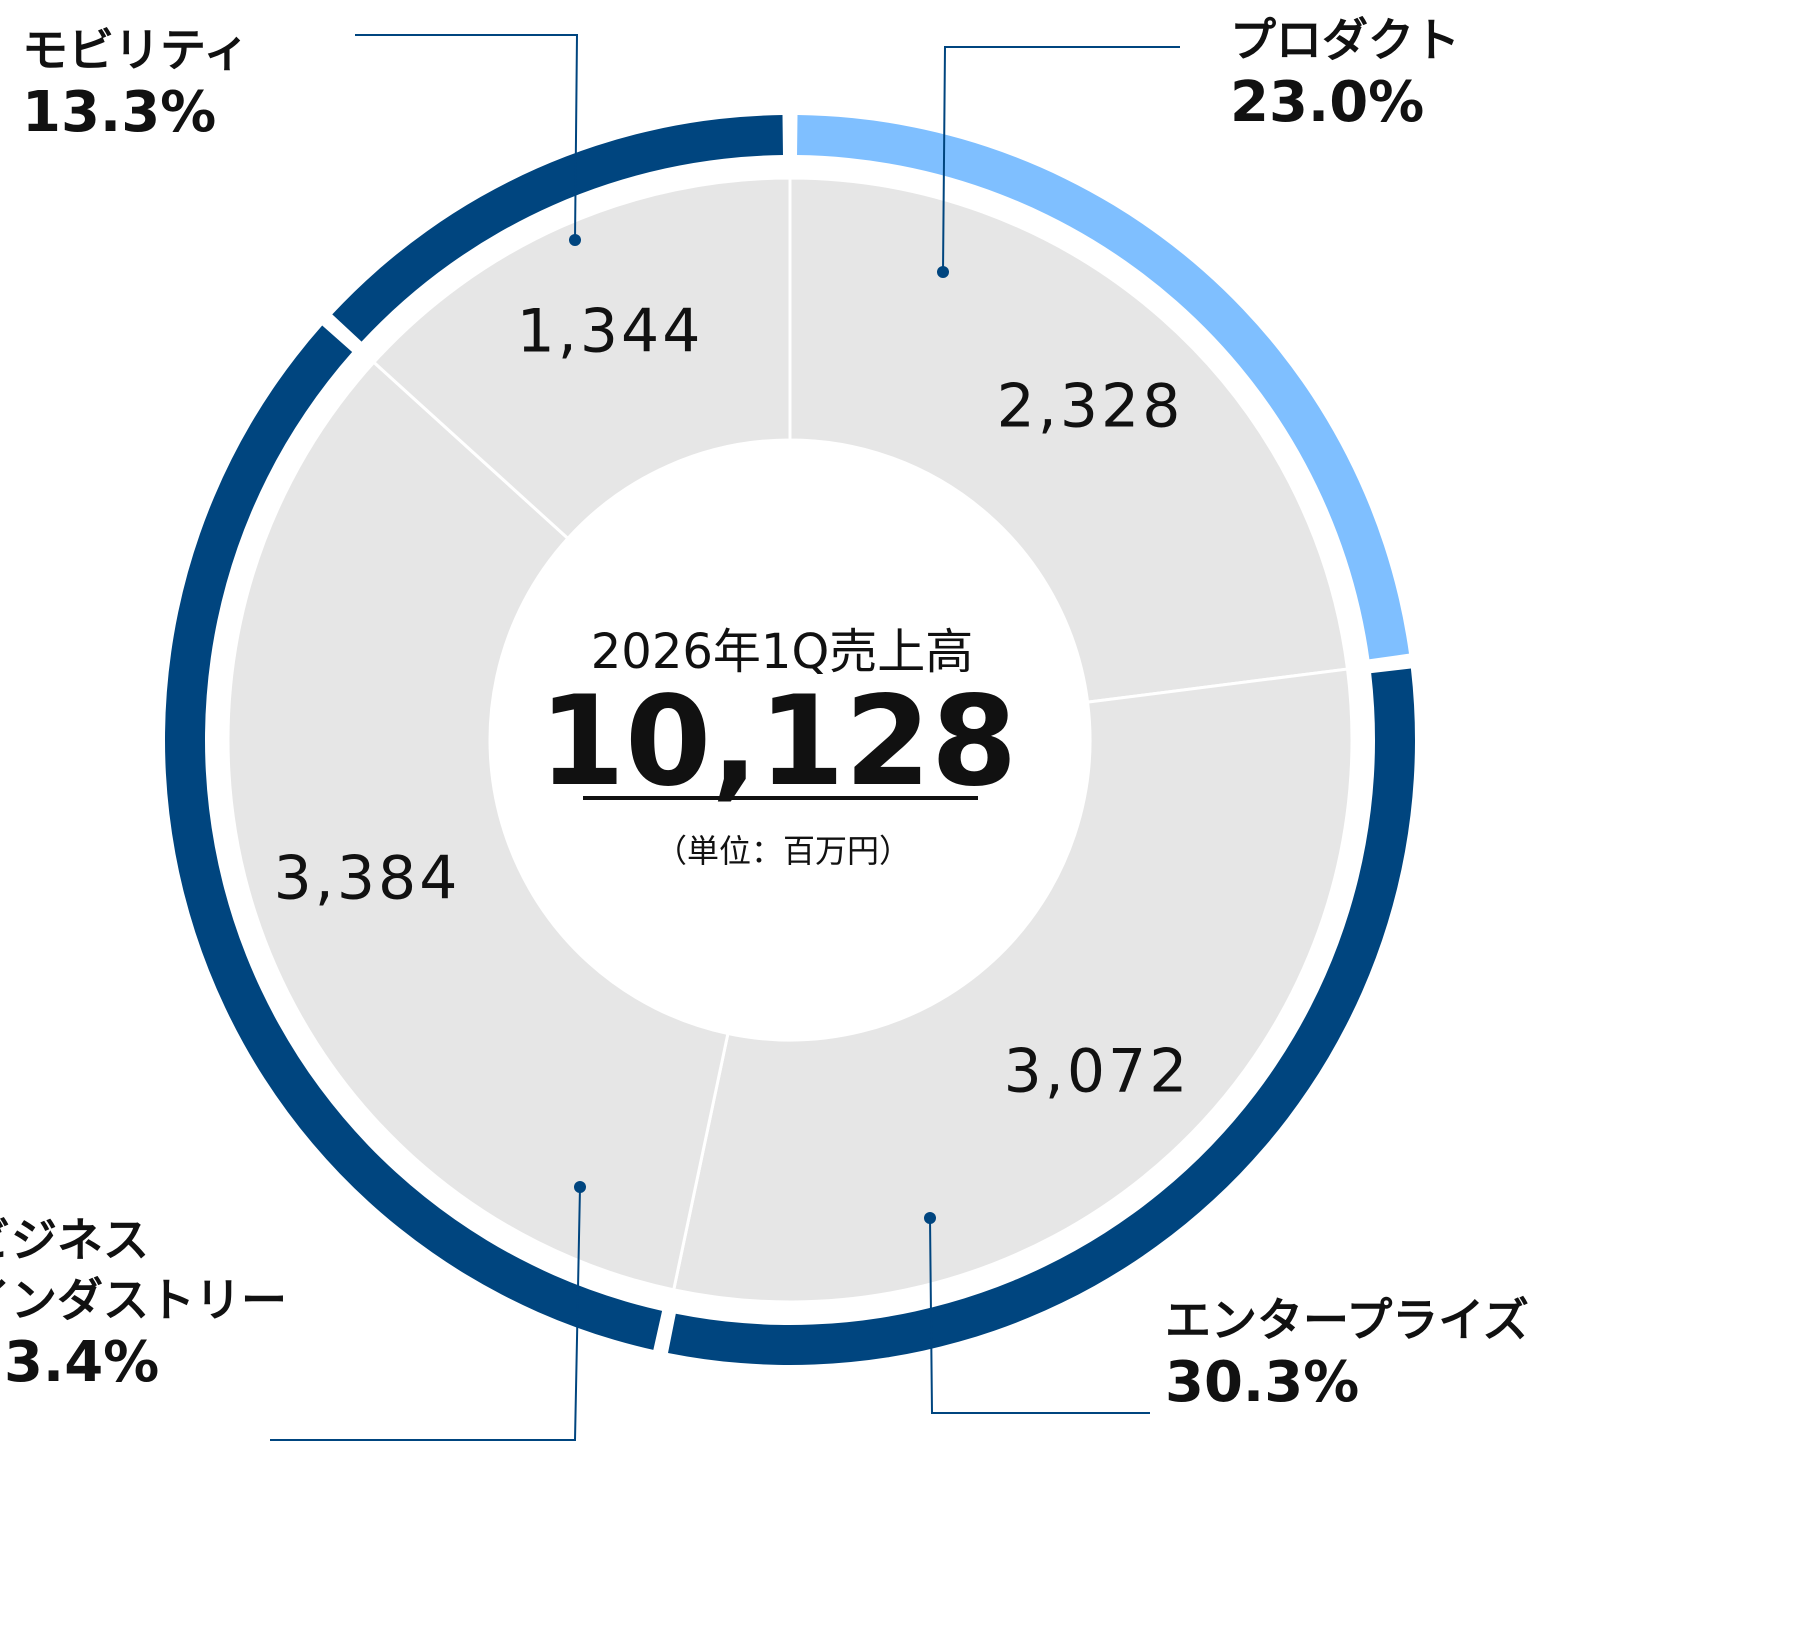 This screenshot has height=1638, width=1800. Describe the element at coordinates (1327, 102) in the screenshot. I see `segment-share: 23.0%` at that location.